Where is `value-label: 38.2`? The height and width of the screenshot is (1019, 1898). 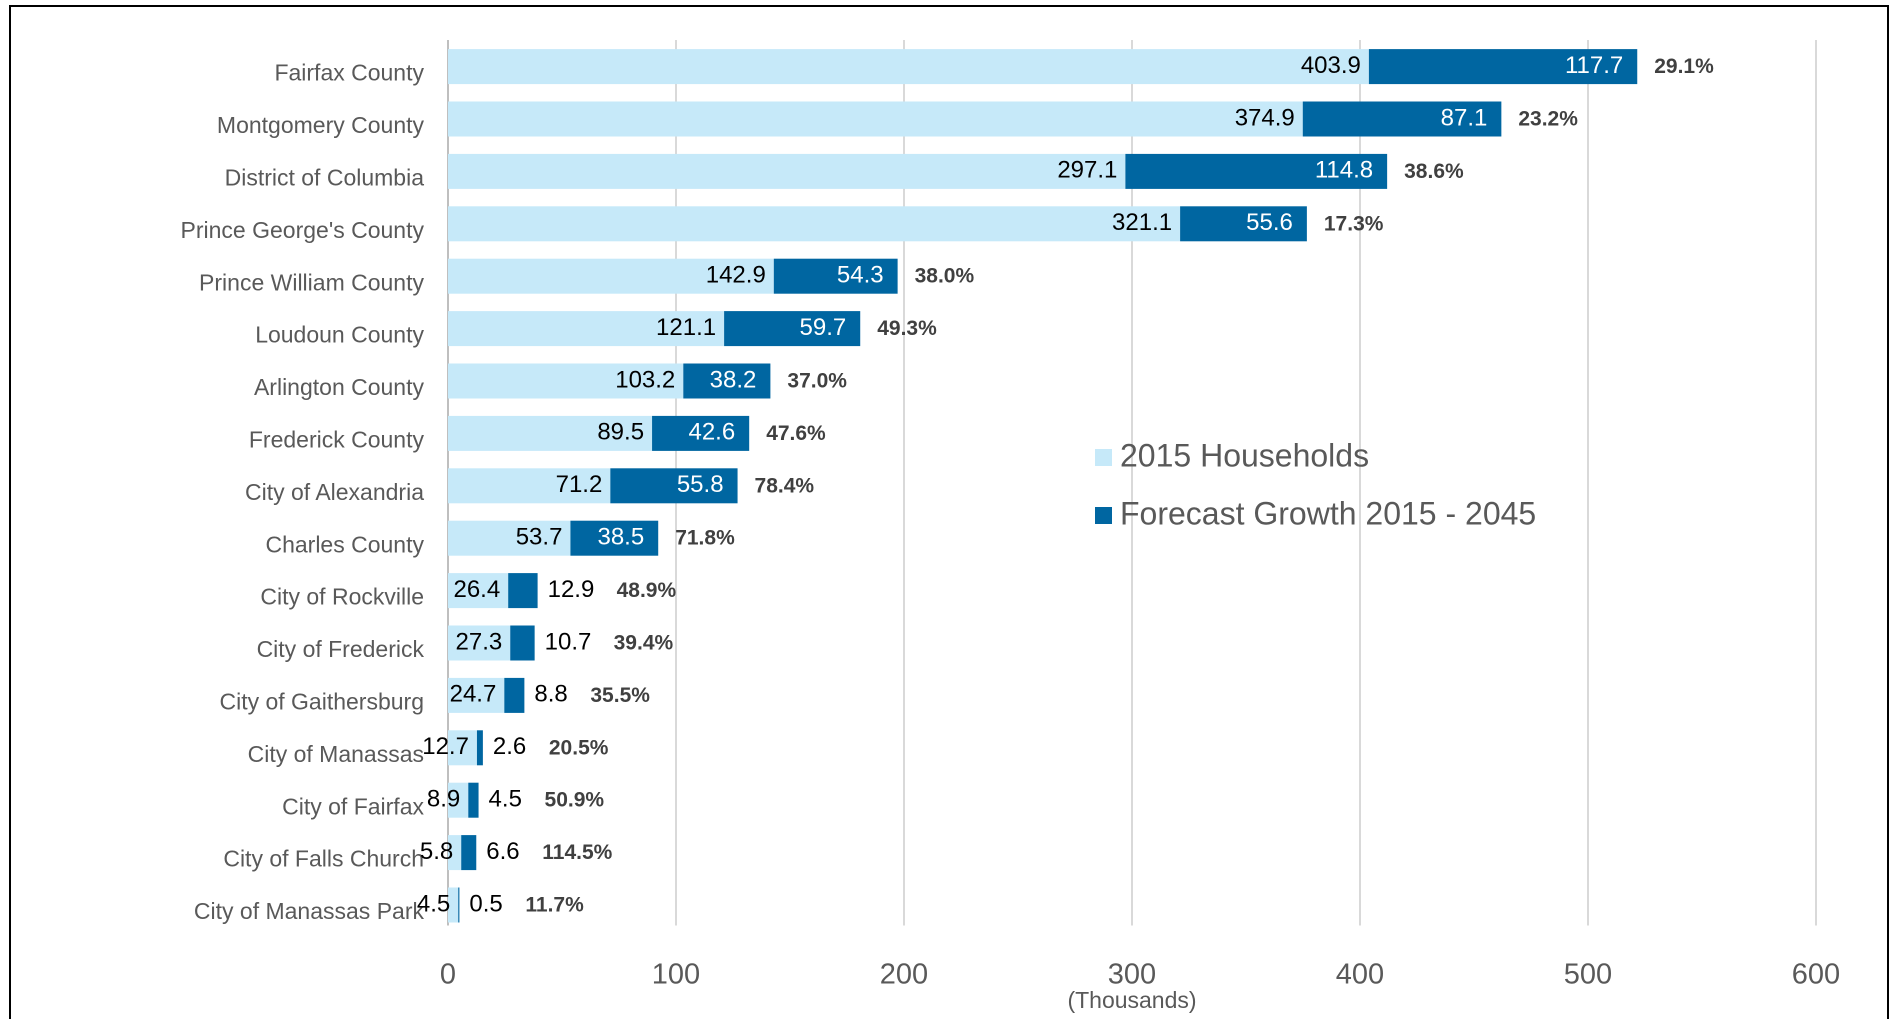
value-label: 38.2 is located at coordinates (733, 379).